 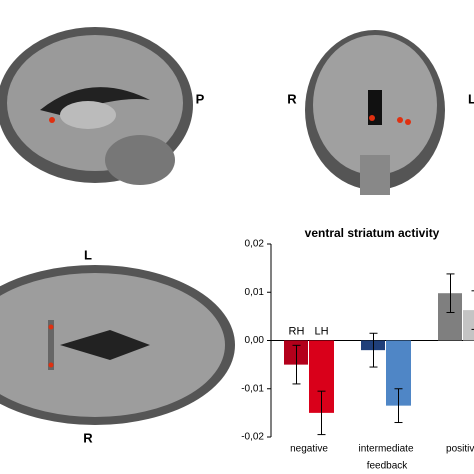 I want to click on x-tick-label: negative, so click(x=309, y=449).